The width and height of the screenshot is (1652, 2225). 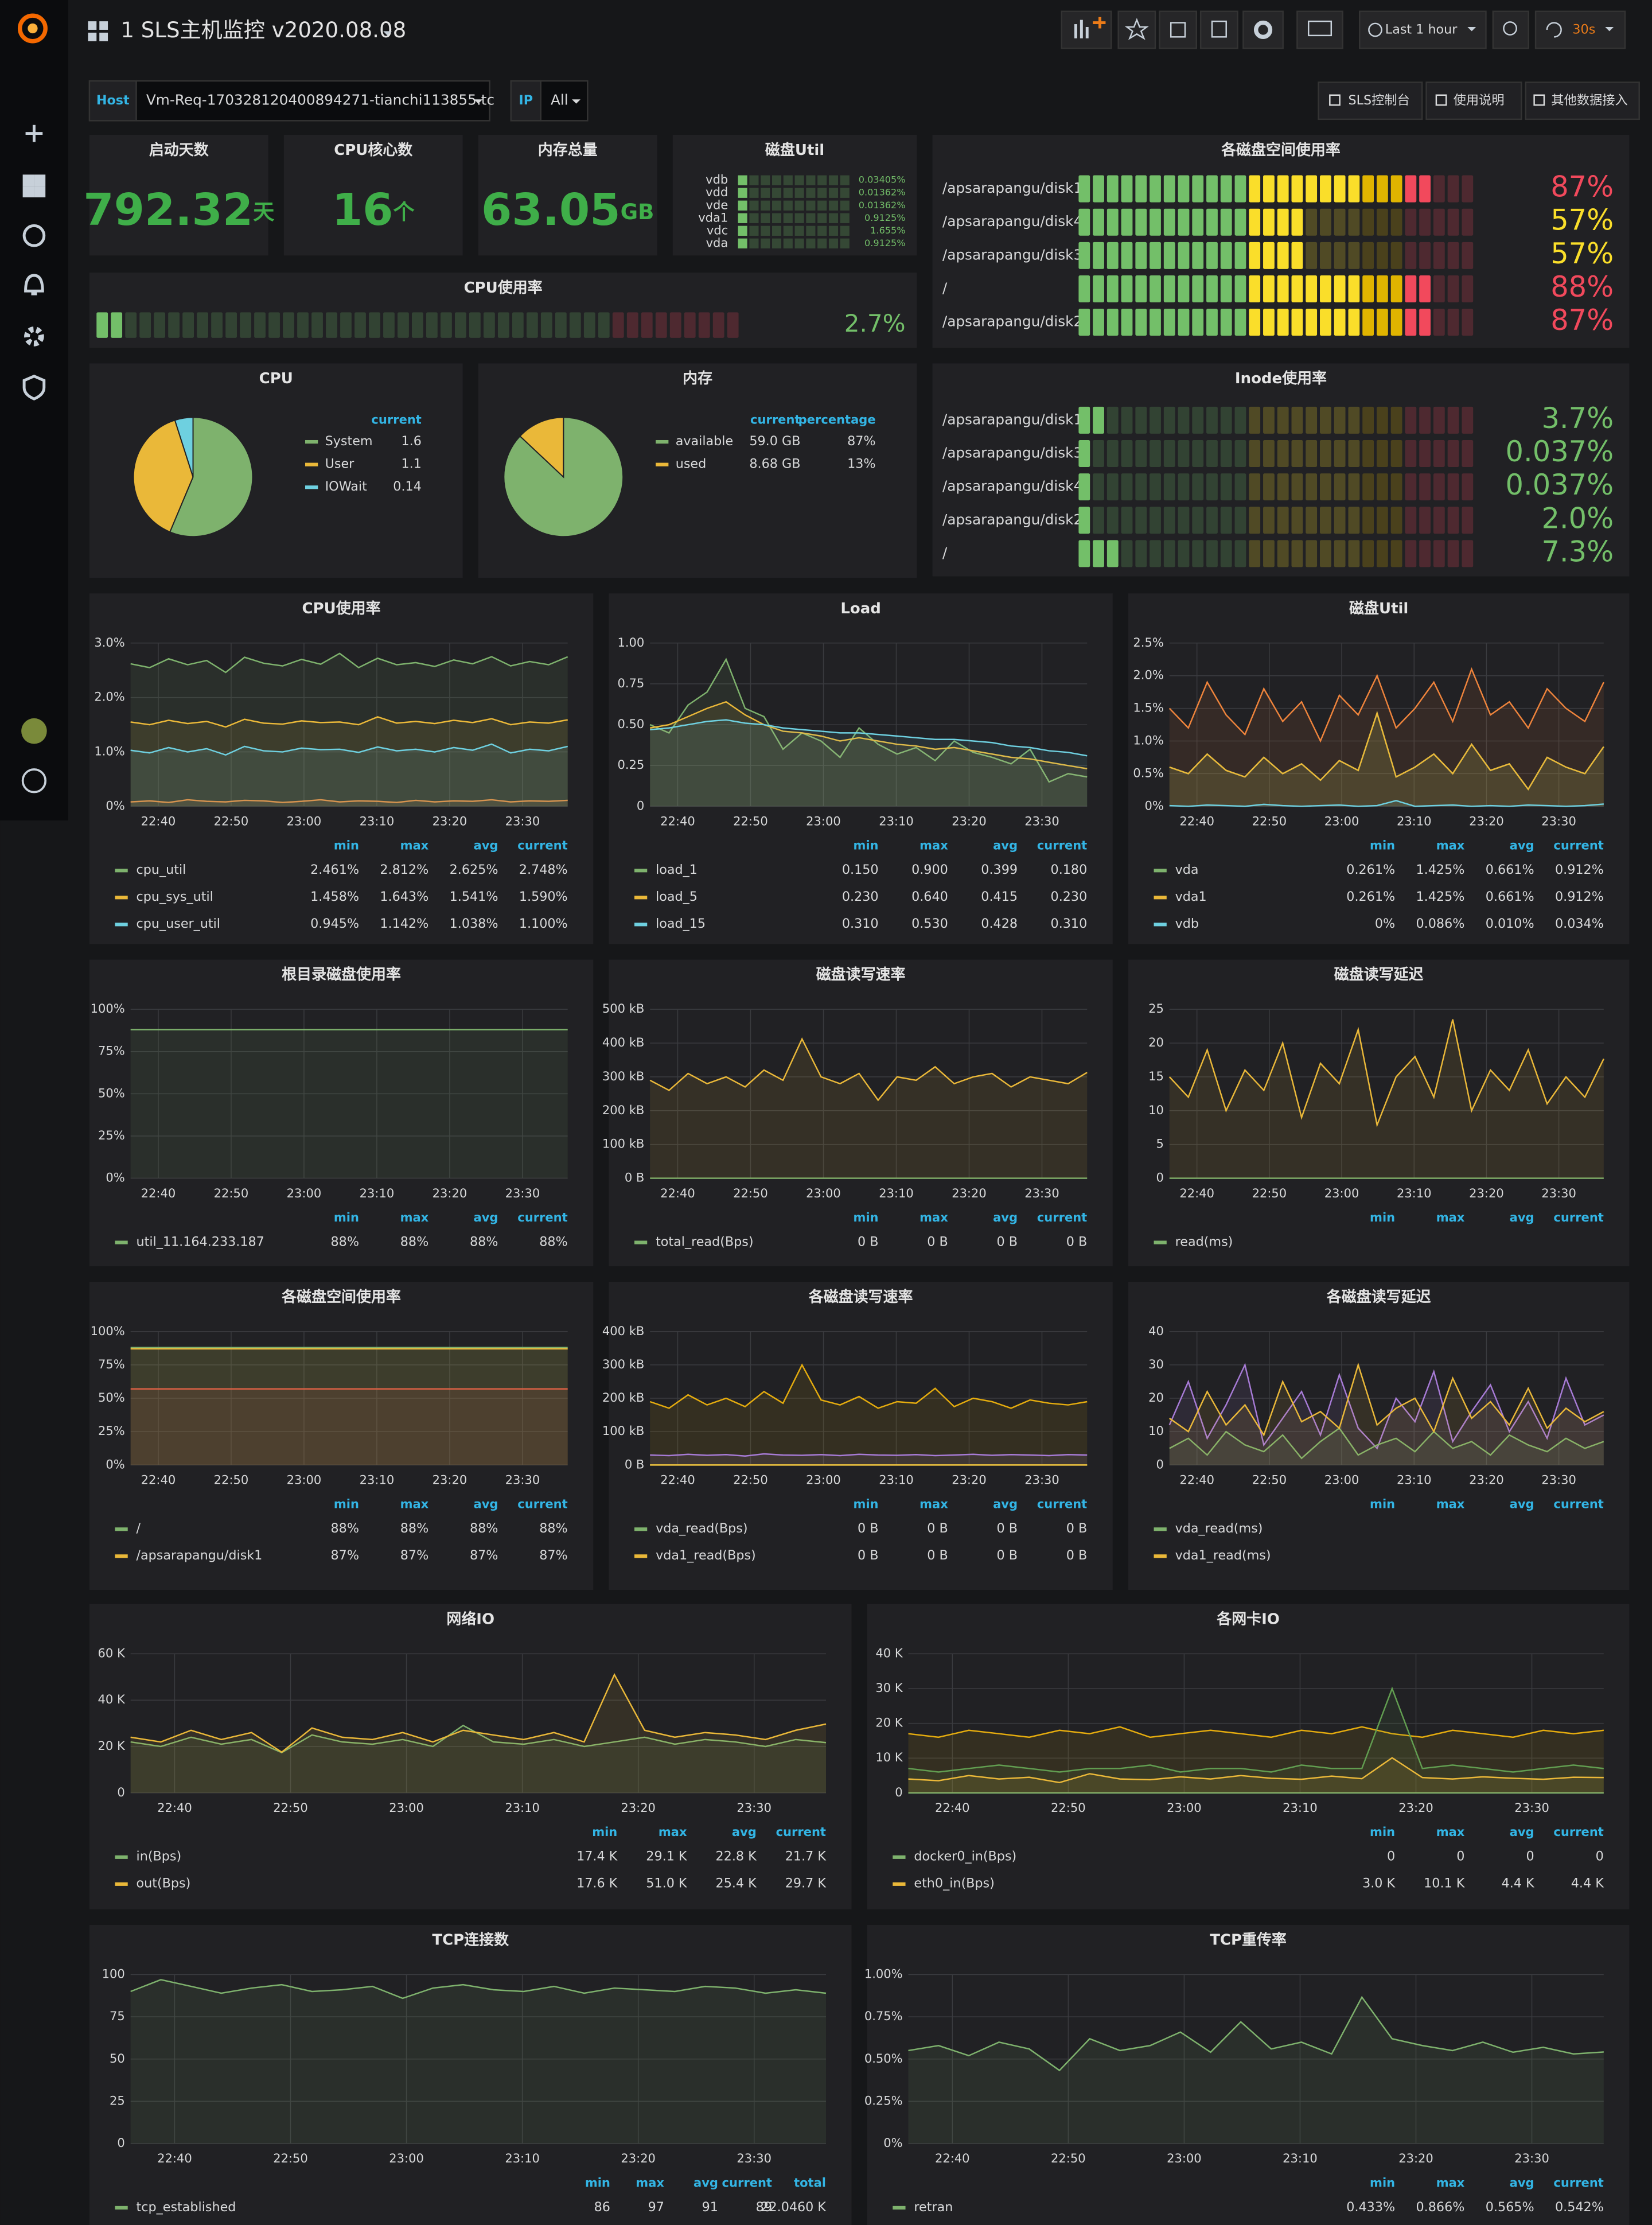 What do you see at coordinates (34, 235) in the screenshot?
I see `explore-icon` at bounding box center [34, 235].